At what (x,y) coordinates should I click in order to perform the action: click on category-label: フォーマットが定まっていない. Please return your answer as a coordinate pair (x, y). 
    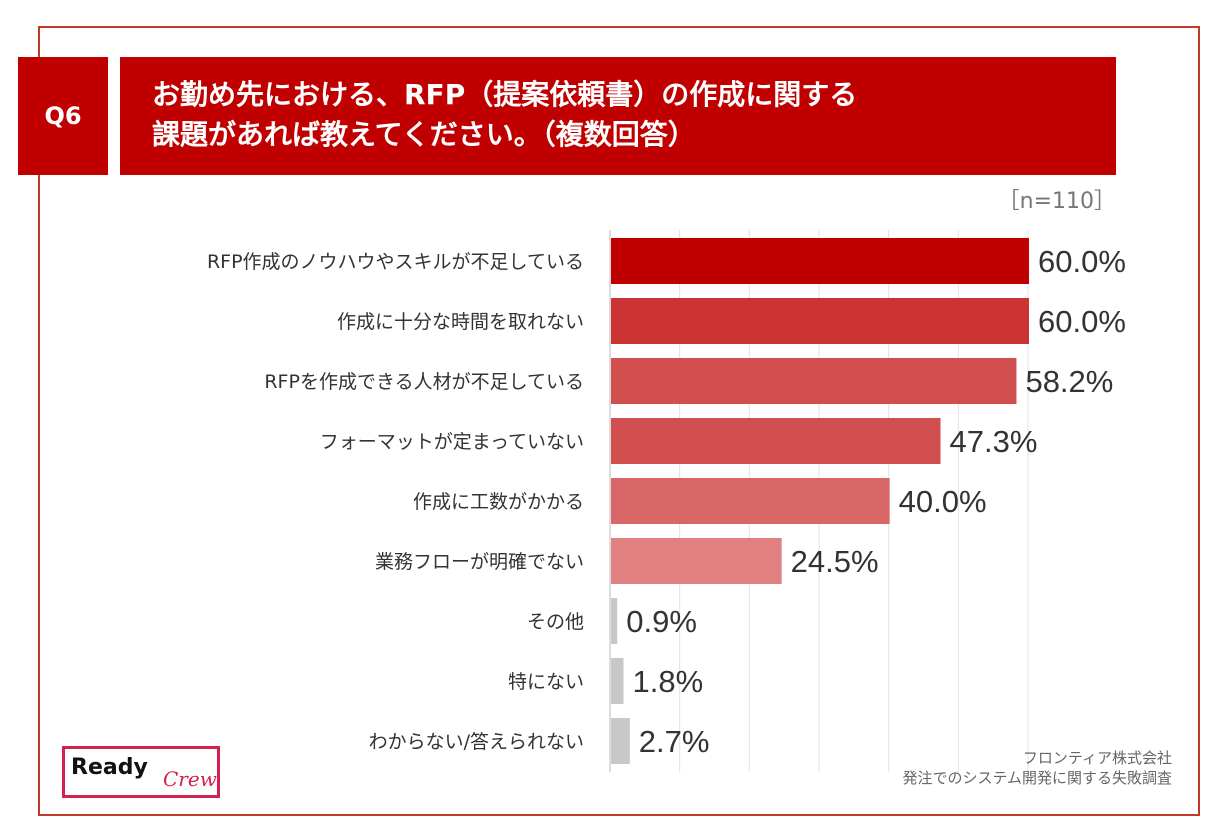
    Looking at the image, I should click on (452, 442).